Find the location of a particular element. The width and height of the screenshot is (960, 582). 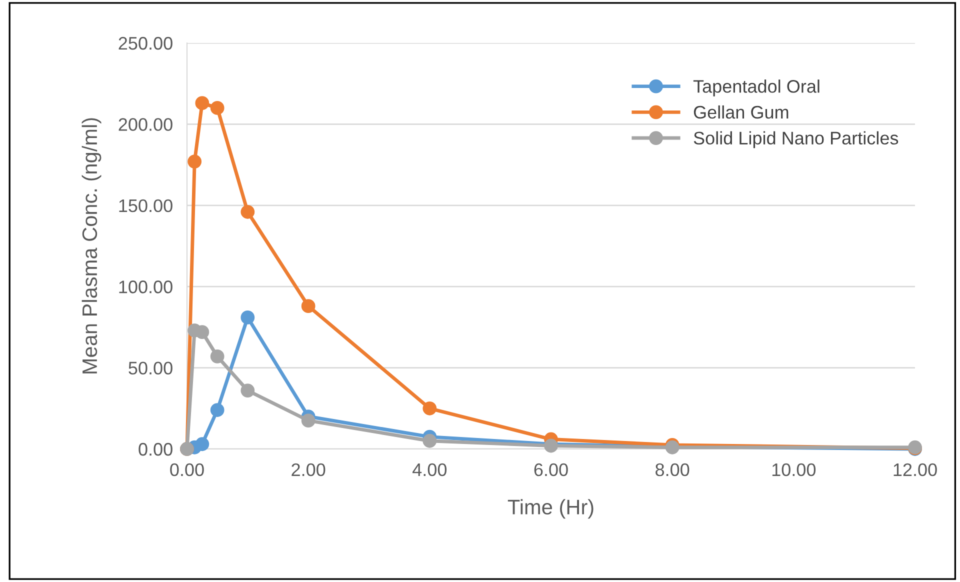

y-axis-title: Mean Plasma Conc. (ng/ml) is located at coordinates (92, 246).